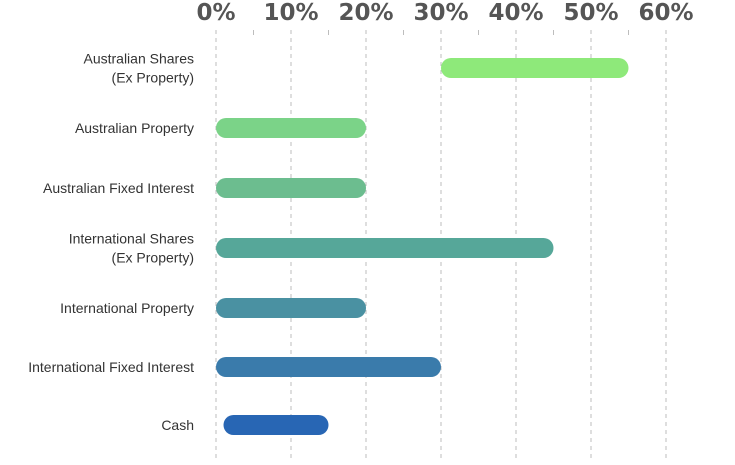  What do you see at coordinates (177, 425) in the screenshot?
I see `category-label: Cash` at bounding box center [177, 425].